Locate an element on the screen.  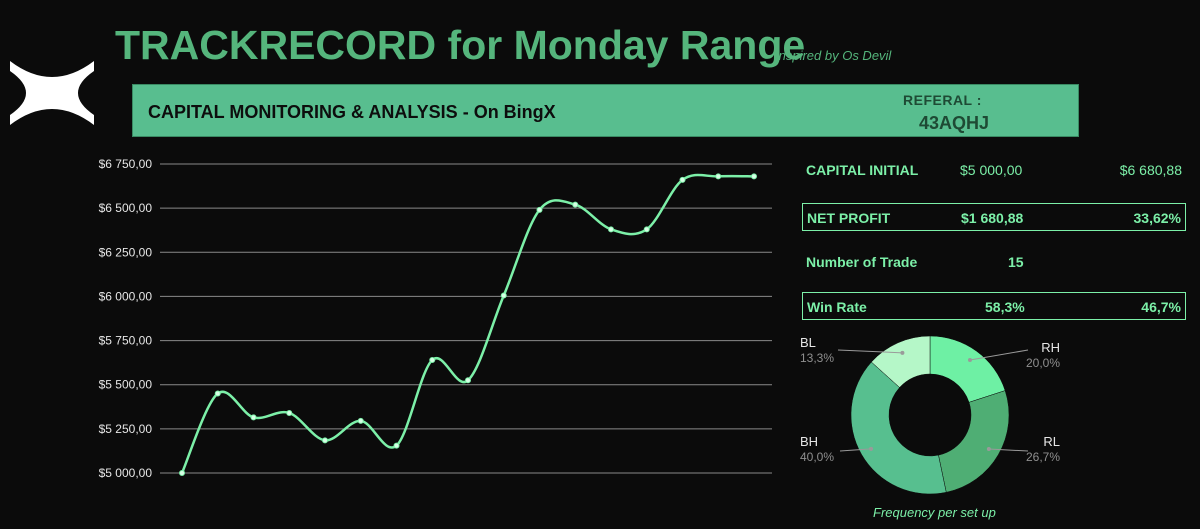
x-logo-icon is located at coordinates (52, 93).